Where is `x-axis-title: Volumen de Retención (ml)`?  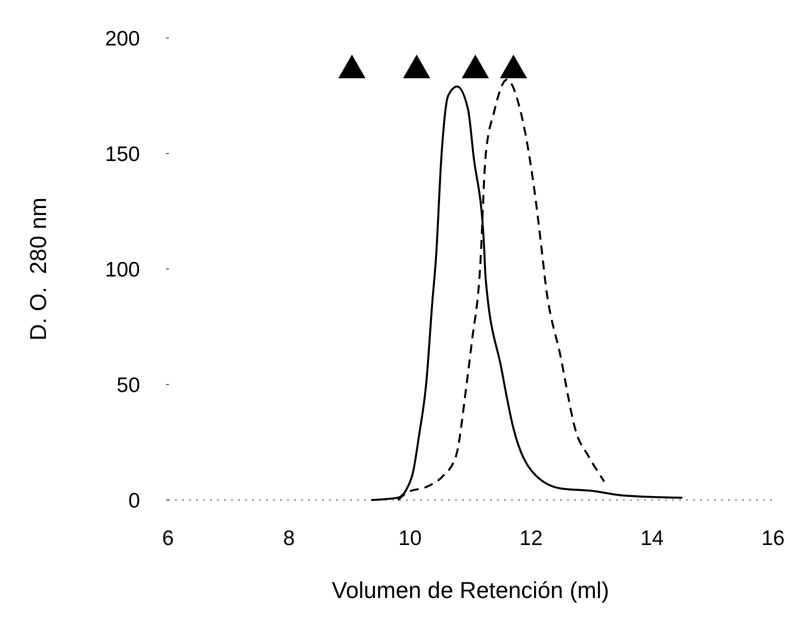 x-axis-title: Volumen de Retención (ml) is located at coordinates (471, 590).